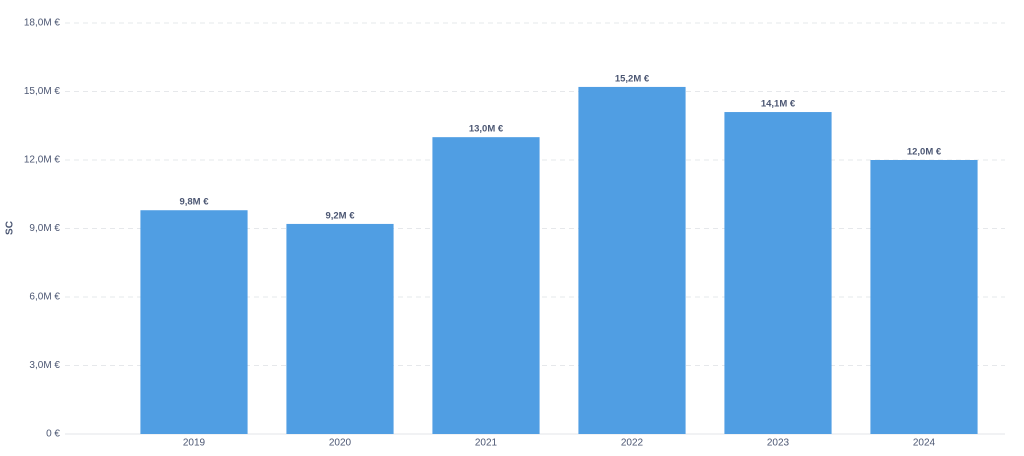 The width and height of the screenshot is (1024, 456). What do you see at coordinates (194, 202) in the screenshot?
I see `value-label: 9,8M €` at bounding box center [194, 202].